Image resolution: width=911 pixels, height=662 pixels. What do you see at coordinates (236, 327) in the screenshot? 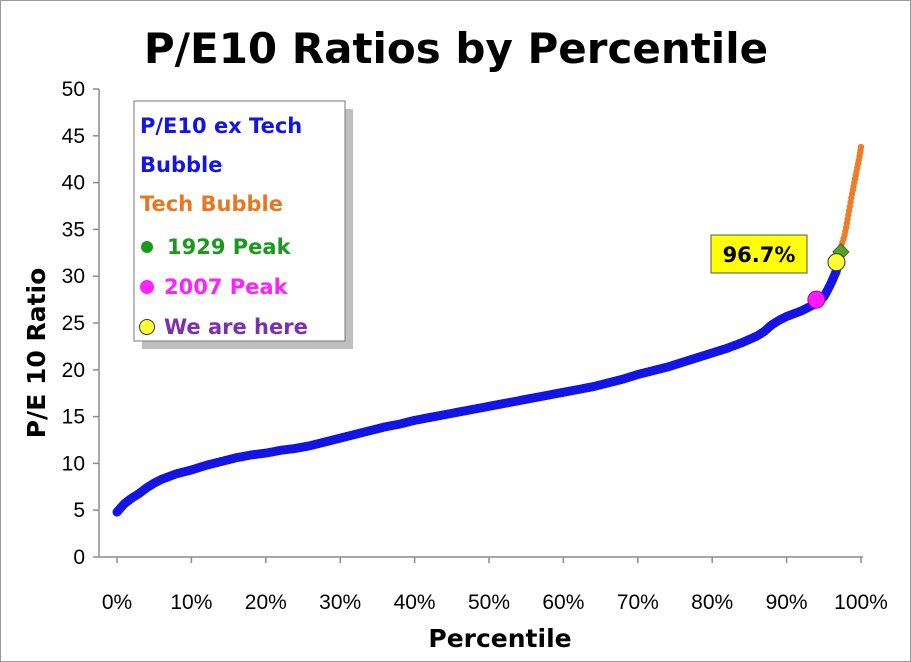
I see `legend-we-are-here: We are here` at bounding box center [236, 327].